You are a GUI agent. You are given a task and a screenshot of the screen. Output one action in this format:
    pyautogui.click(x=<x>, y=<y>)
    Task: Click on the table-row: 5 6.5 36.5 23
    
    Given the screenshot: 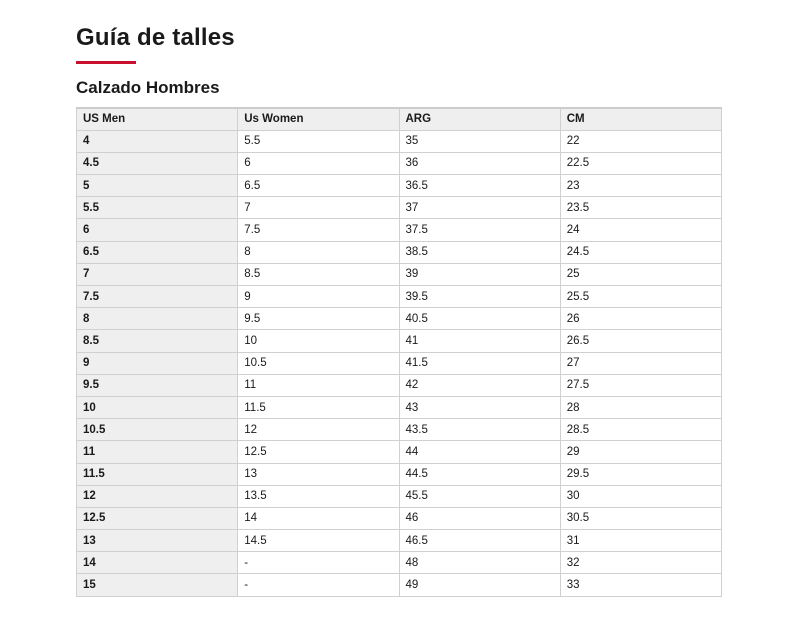 What is the action you would take?
    pyautogui.click(x=399, y=186)
    